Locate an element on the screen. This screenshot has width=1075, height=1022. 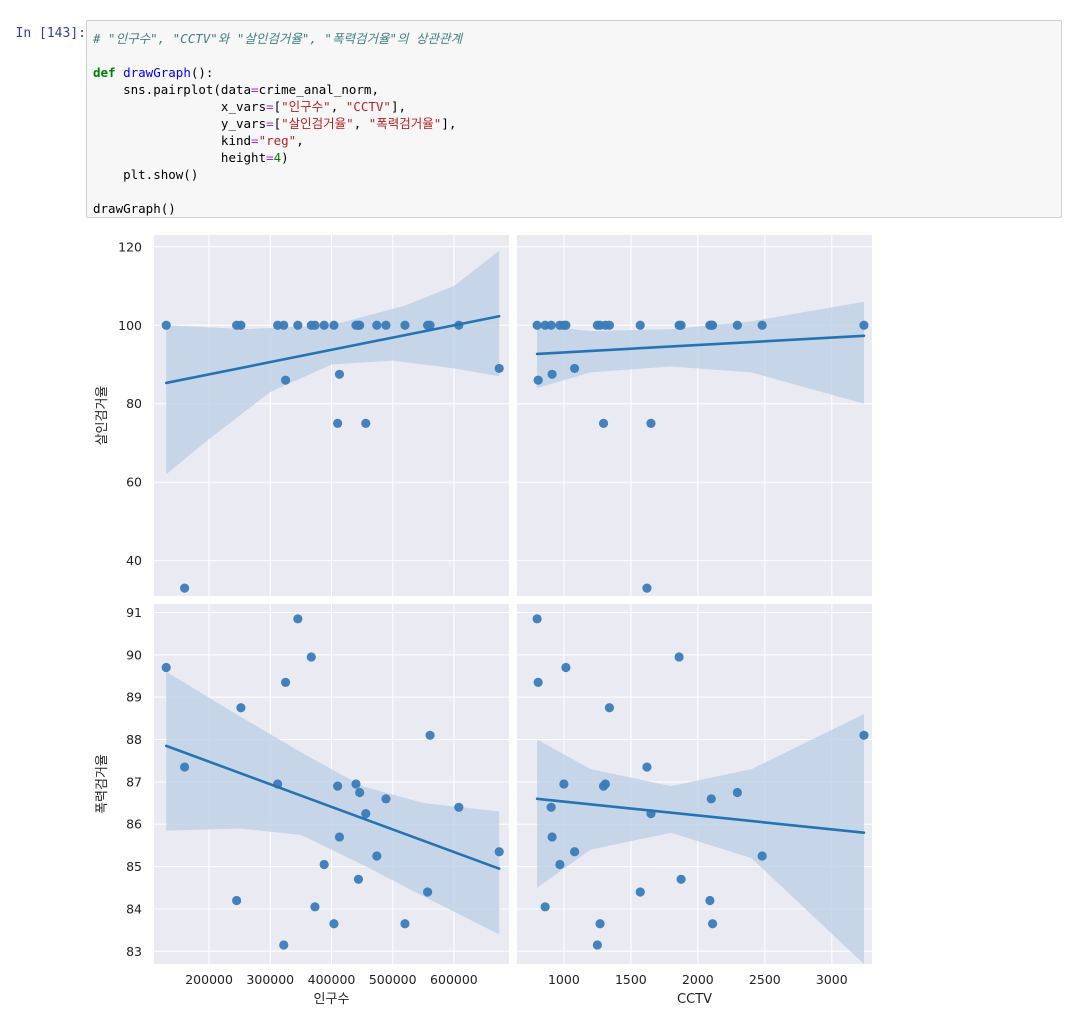
y-tick-label: 40 is located at coordinates (134, 560).